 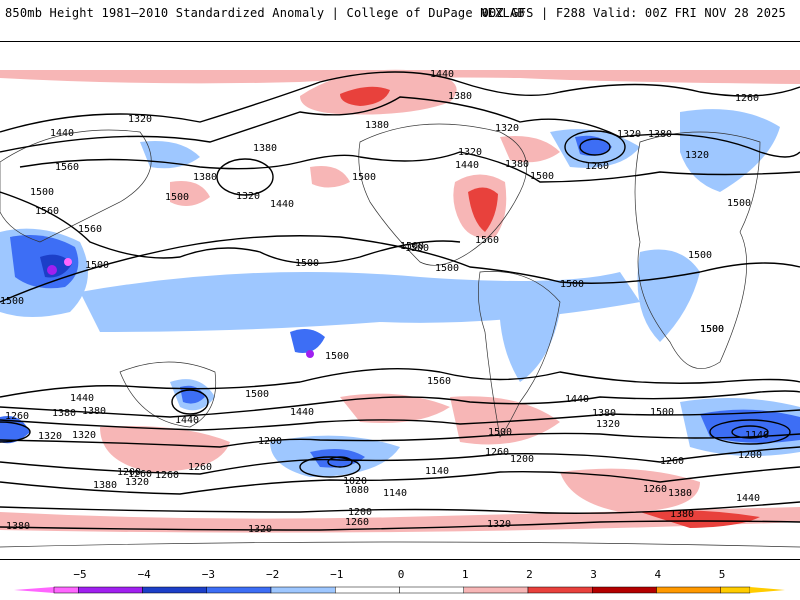 What do you see at coordinates (400, 382) in the screenshot?
I see `contour-1500-south` at bounding box center [400, 382].